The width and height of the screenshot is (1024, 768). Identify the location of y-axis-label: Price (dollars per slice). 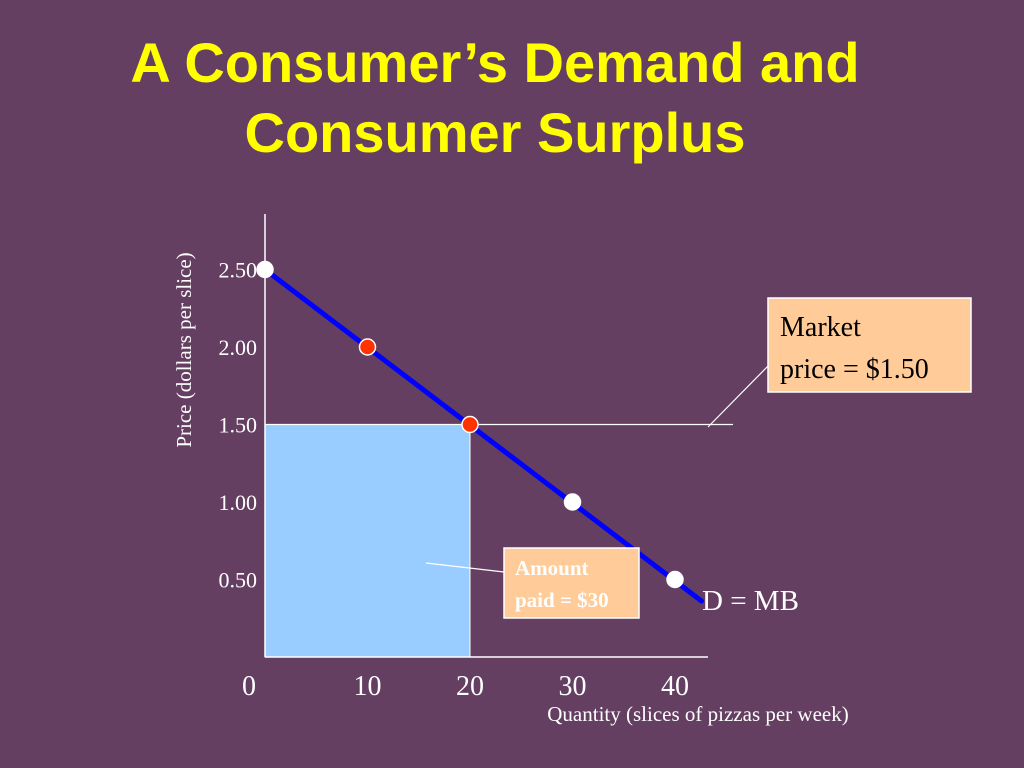
(184, 349).